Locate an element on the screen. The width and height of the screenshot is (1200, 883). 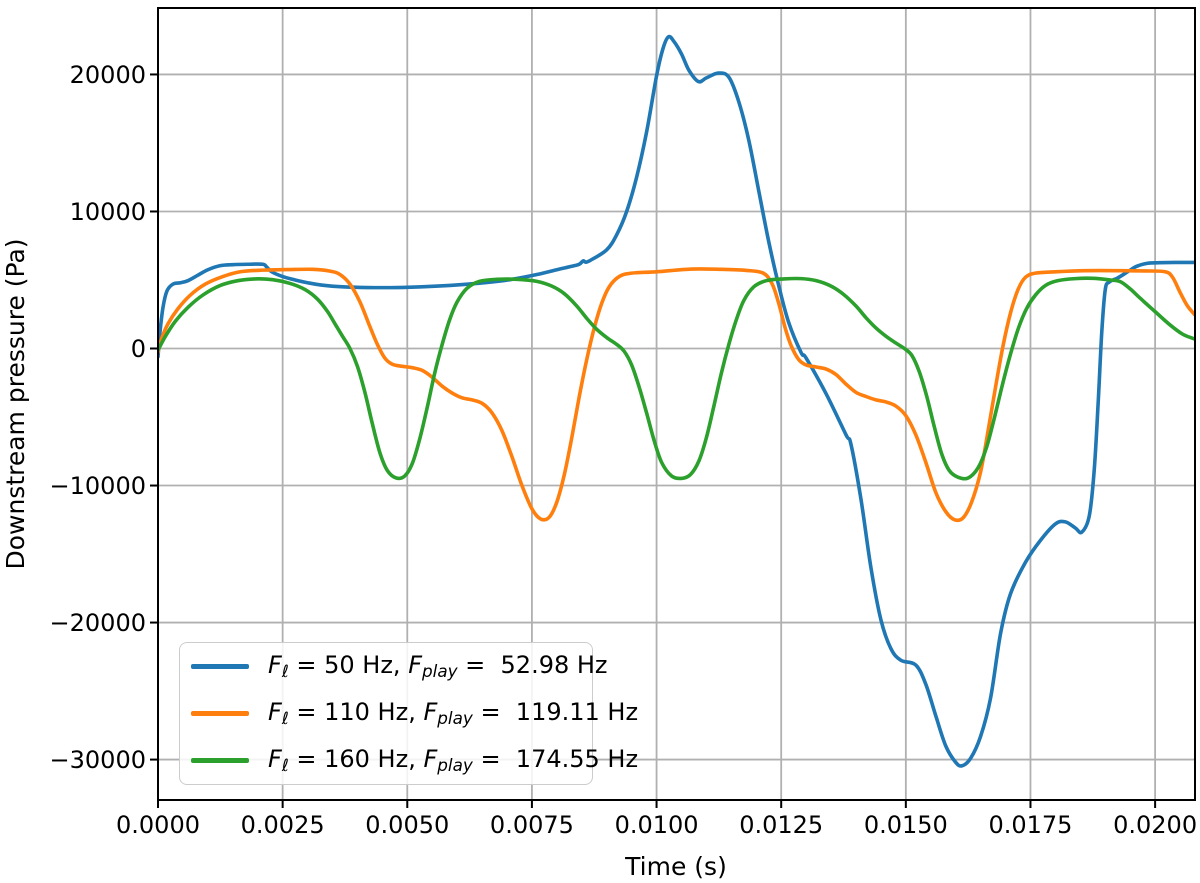
x-tick-label: 0.0050 is located at coordinates (407, 825).